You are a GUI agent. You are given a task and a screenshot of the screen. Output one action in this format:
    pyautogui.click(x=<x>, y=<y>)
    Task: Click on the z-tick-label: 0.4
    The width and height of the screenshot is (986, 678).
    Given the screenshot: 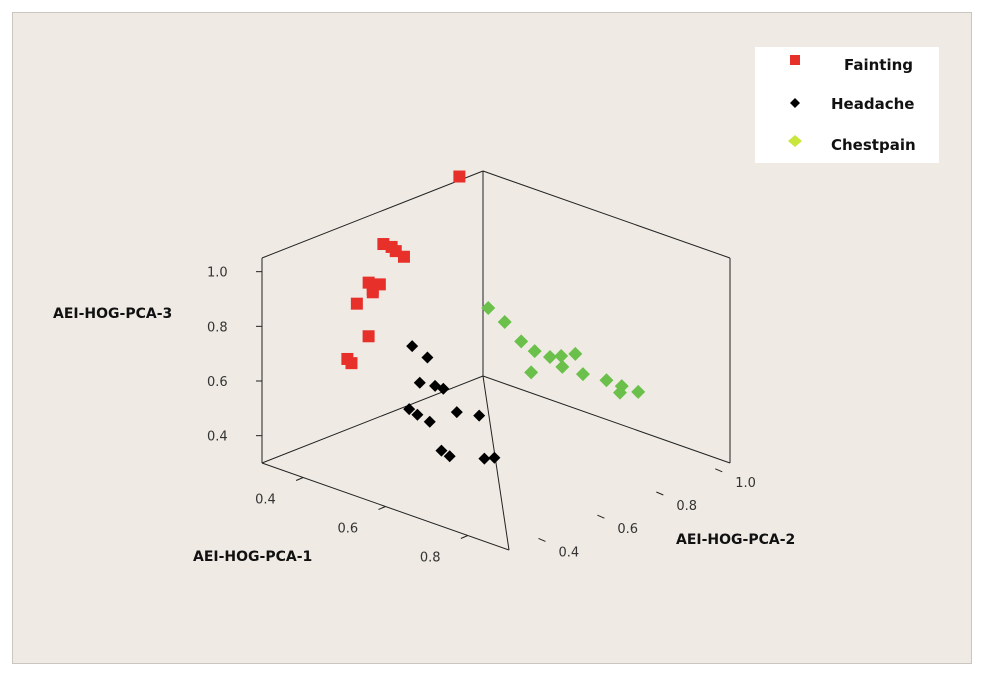 What is the action you would take?
    pyautogui.click(x=217, y=437)
    